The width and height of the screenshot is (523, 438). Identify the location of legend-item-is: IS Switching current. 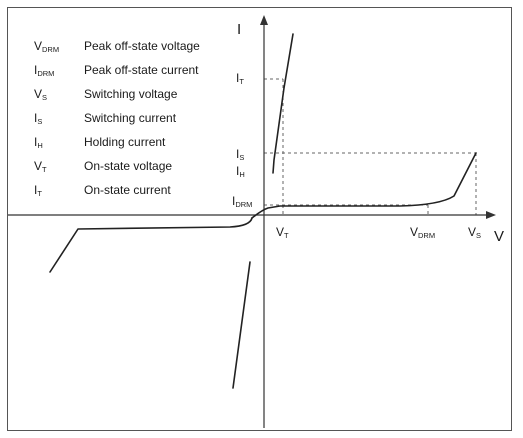
(105, 118).